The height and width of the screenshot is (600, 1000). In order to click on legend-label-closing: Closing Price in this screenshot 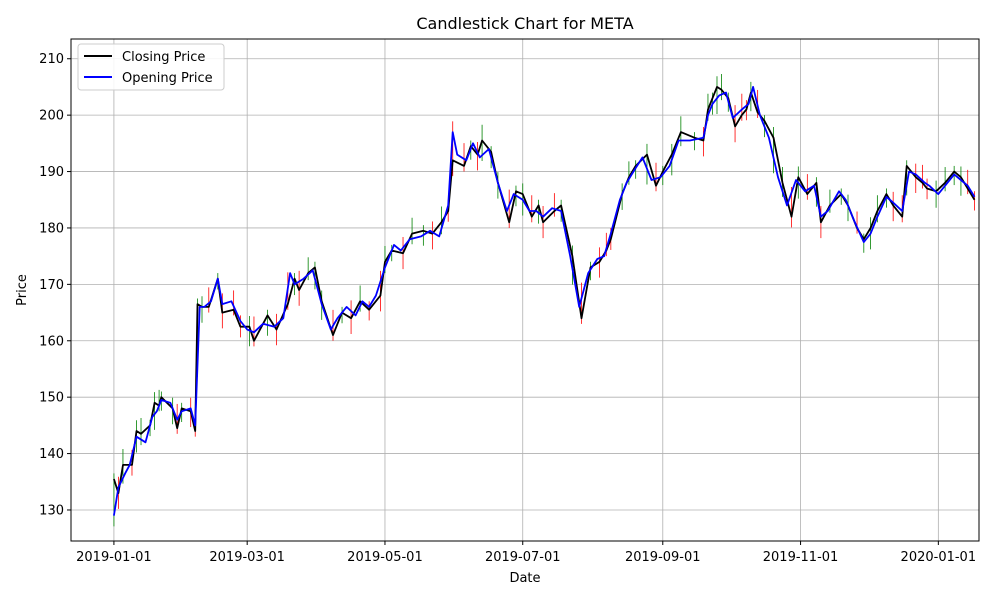, I will do `click(163, 57)`.